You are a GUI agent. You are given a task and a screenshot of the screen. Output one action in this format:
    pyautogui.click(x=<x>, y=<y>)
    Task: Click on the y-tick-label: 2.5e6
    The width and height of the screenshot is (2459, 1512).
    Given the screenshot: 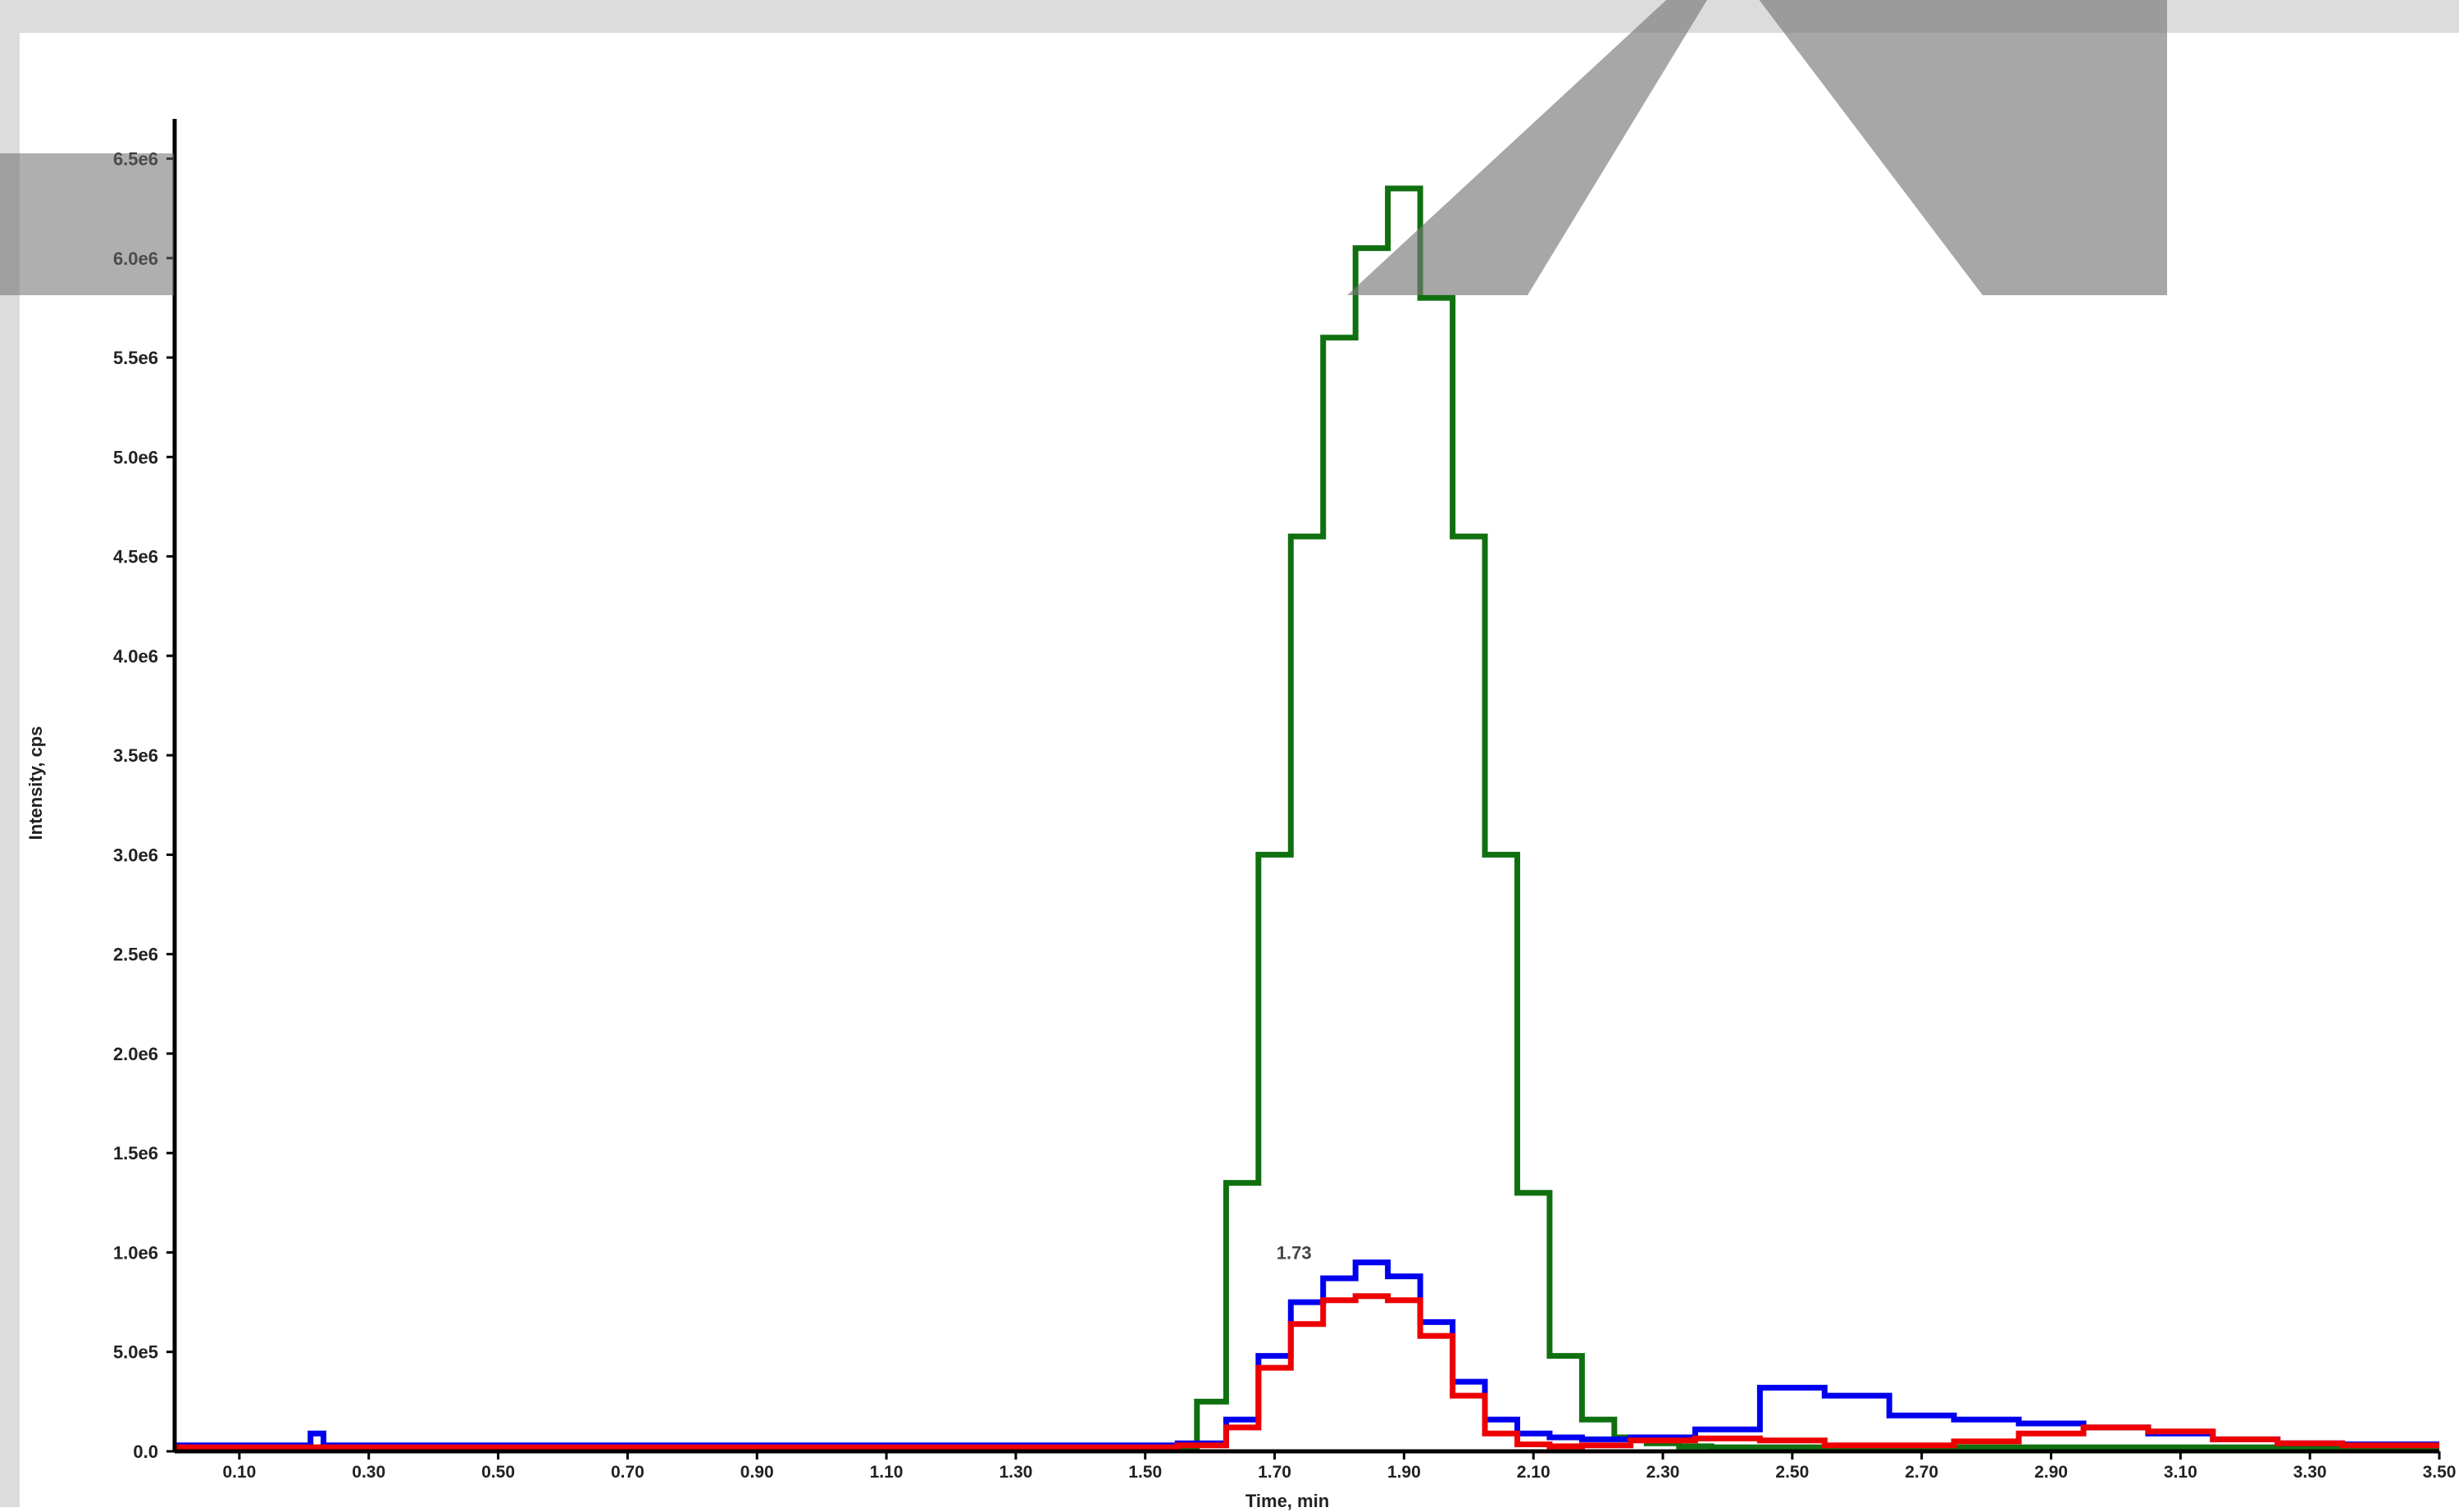 What is the action you would take?
    pyautogui.click(x=135, y=955)
    